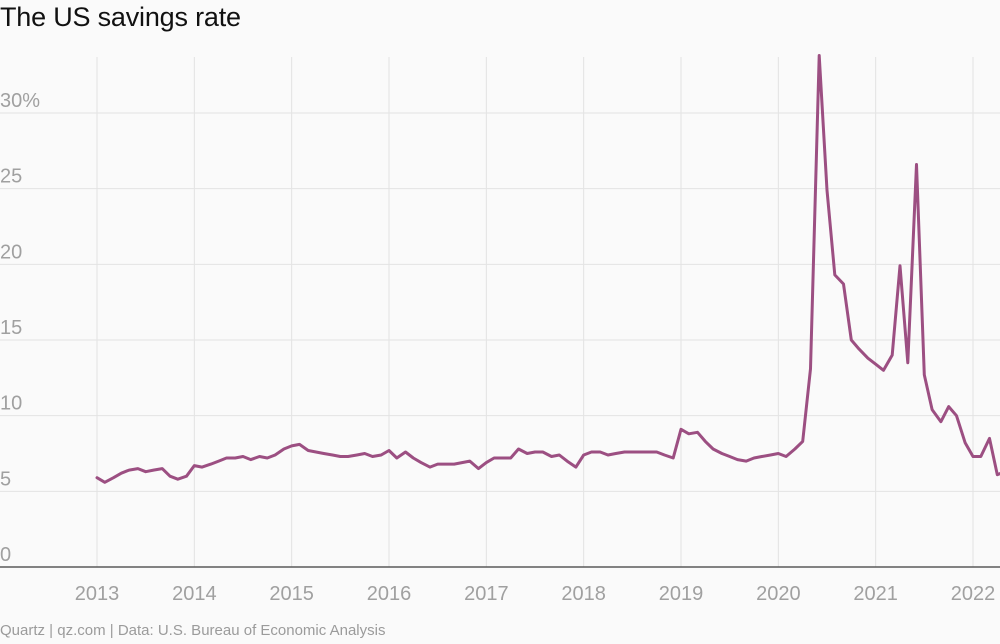 Image resolution: width=1000 pixels, height=644 pixels. I want to click on y-tick-label: 10, so click(11, 404).